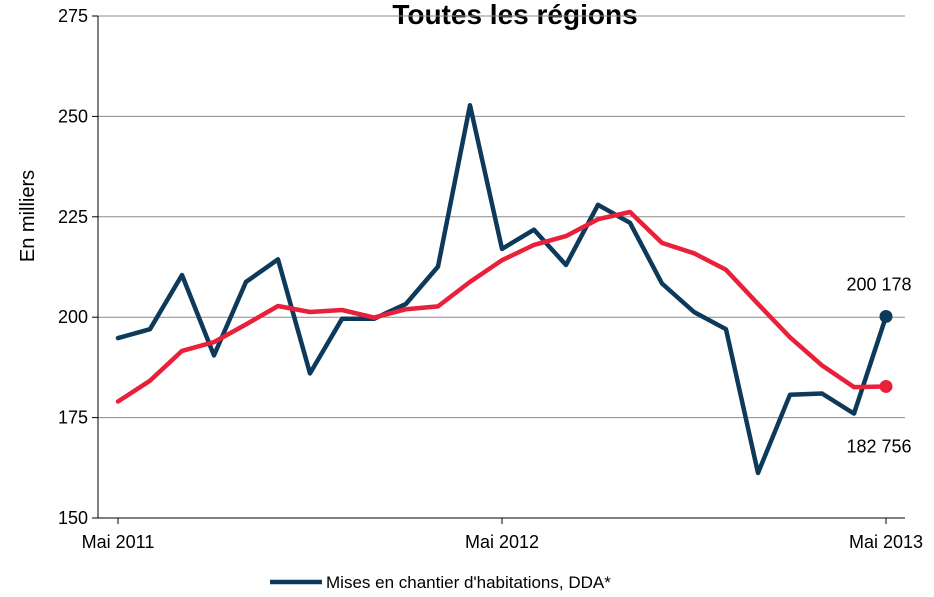  I want to click on y-axis-title: En milliers, so click(28, 216).